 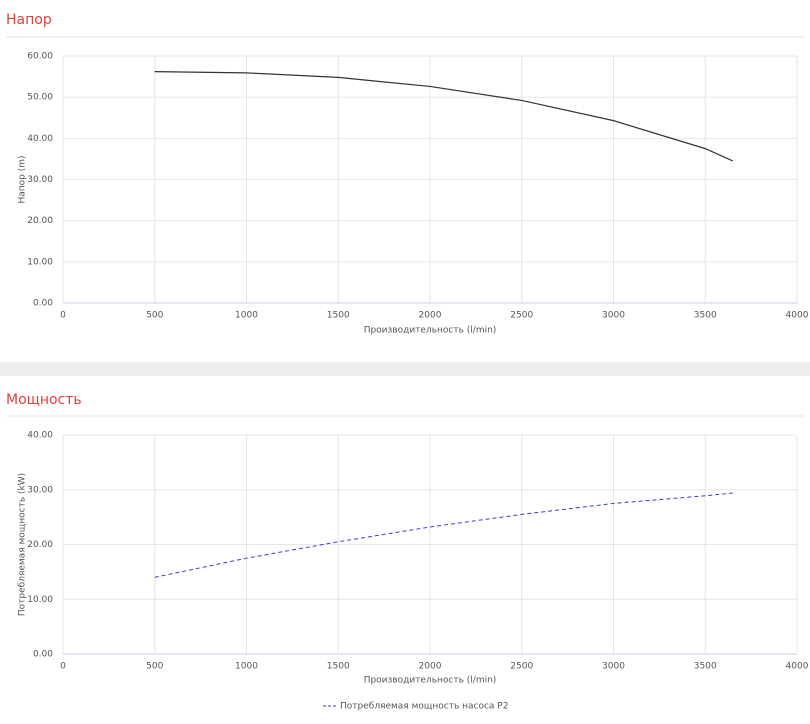 What do you see at coordinates (40, 57) in the screenshot?
I see `y-tick-label: 60.00` at bounding box center [40, 57].